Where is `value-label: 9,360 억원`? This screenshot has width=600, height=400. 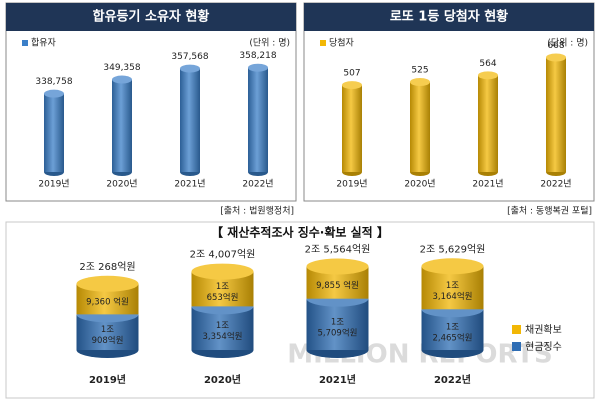
value-label: 9,360 억원 is located at coordinates (107, 302).